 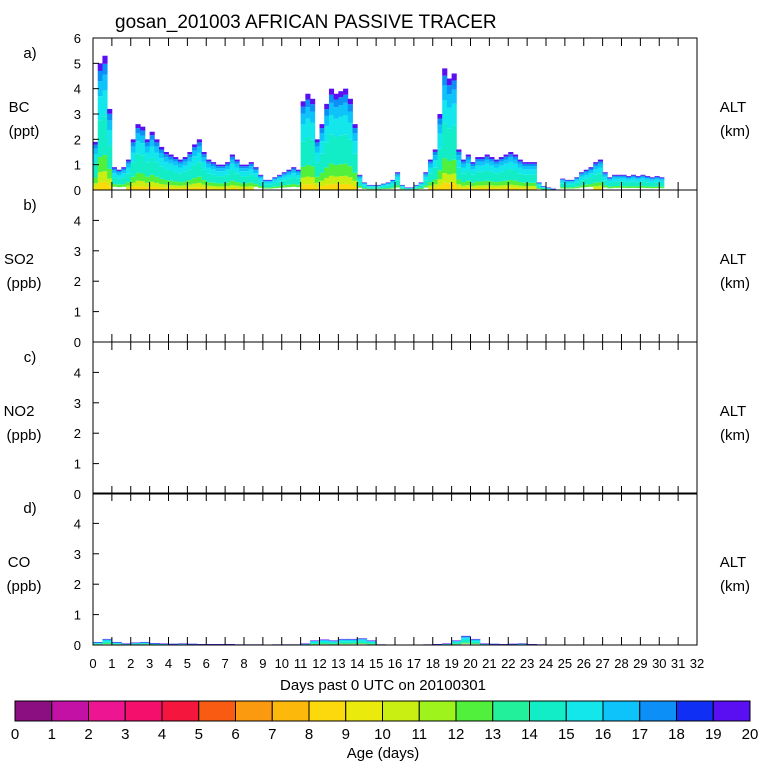 I want to click on colorbar-tick-label: 4, so click(x=162, y=734).